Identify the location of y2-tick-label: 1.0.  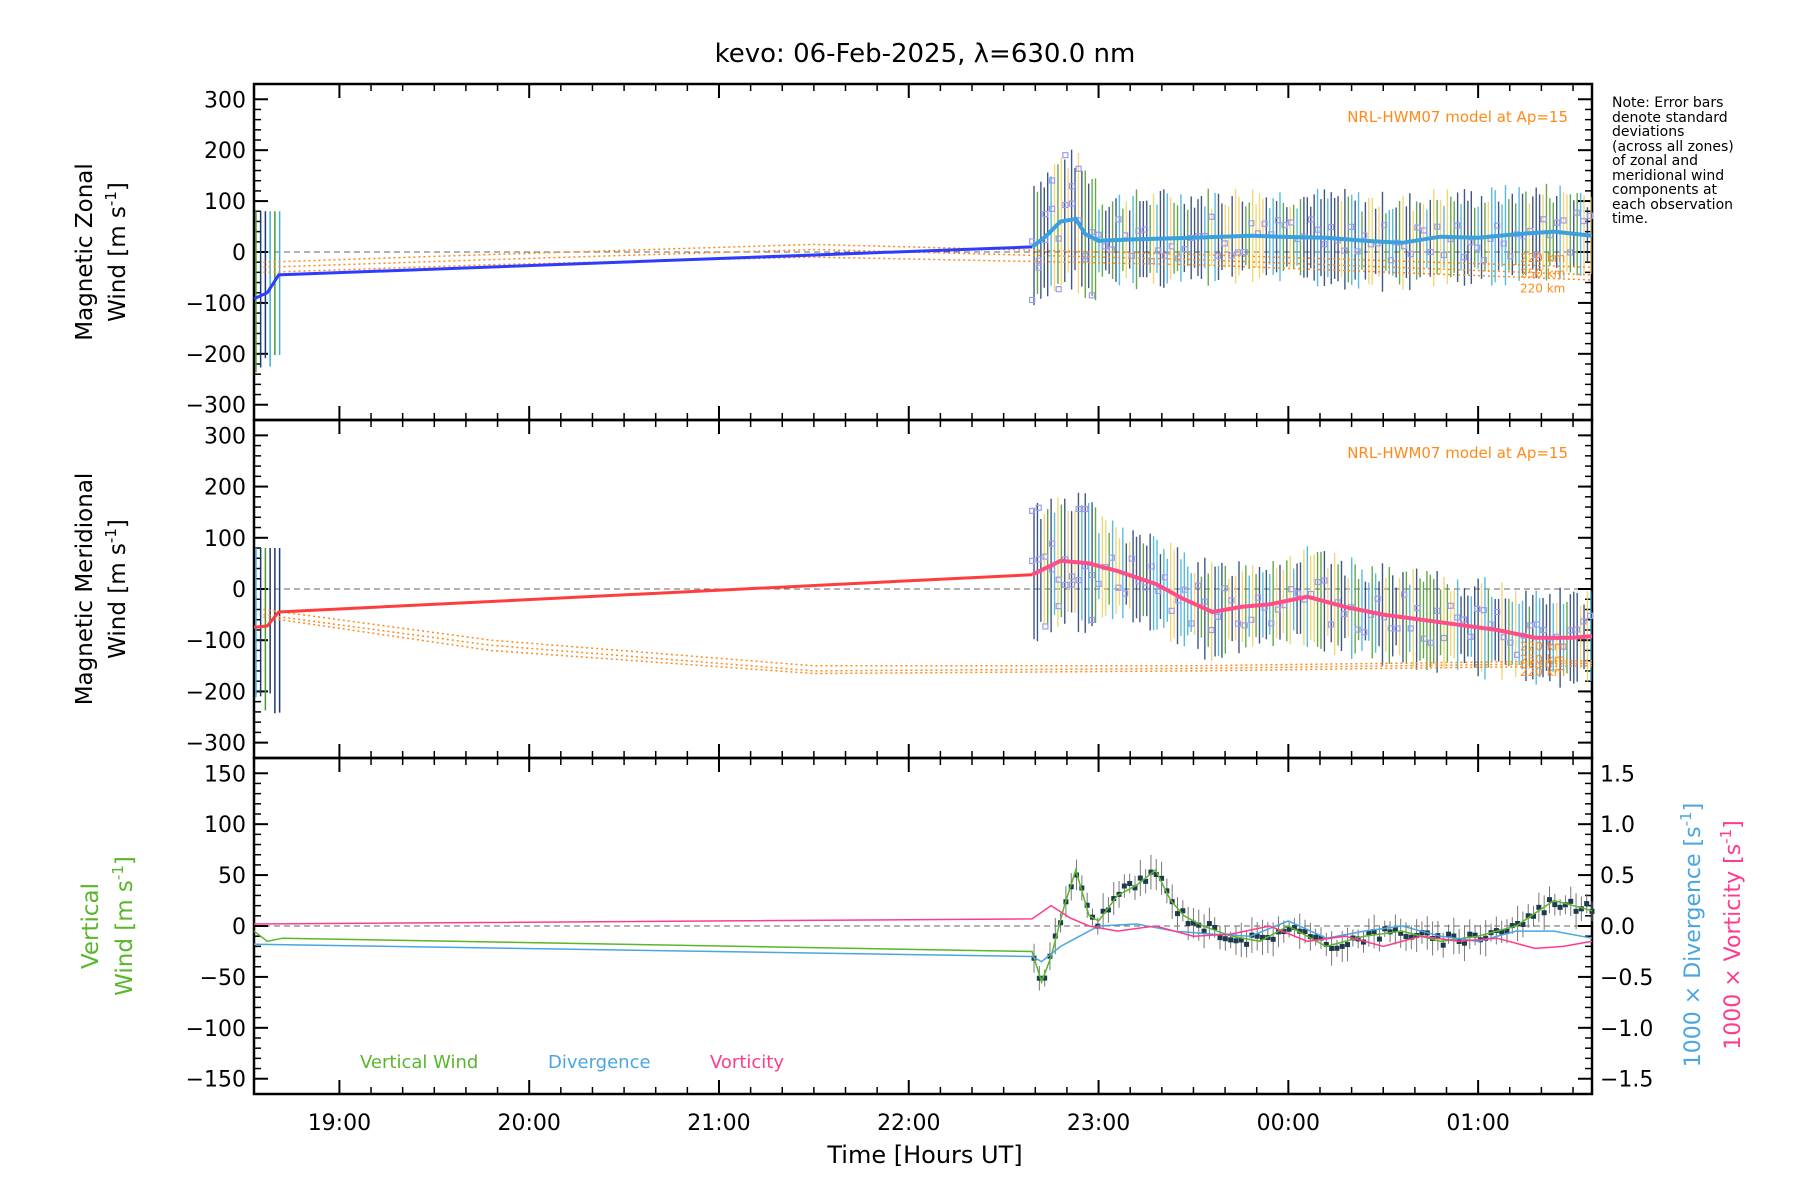
(1617, 825).